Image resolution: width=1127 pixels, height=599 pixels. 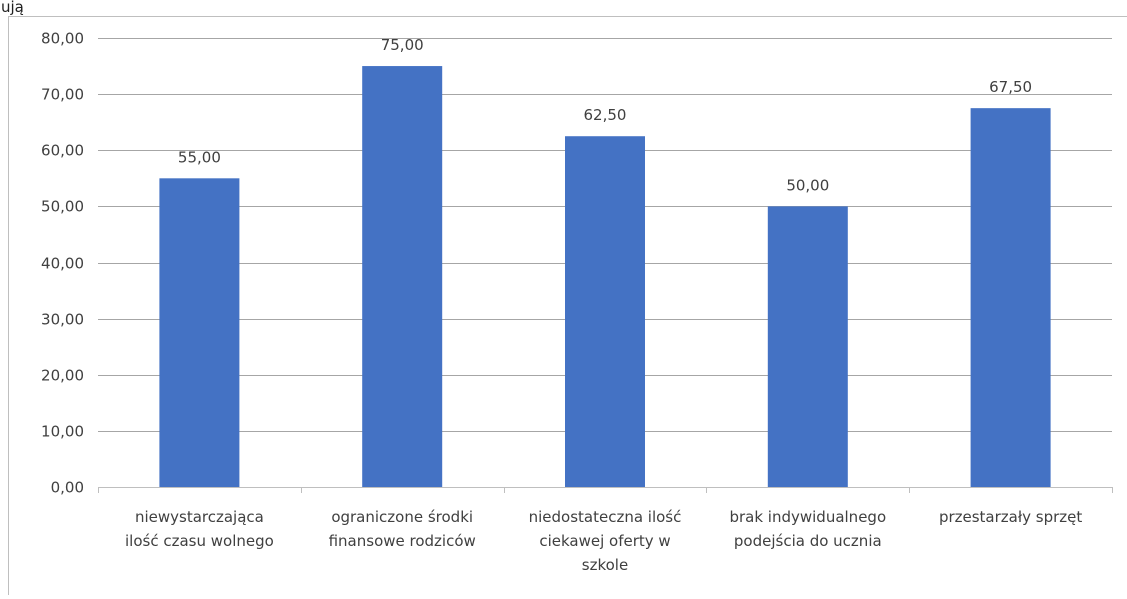 I want to click on y-tick-label: 80,00, so click(x=62, y=39).